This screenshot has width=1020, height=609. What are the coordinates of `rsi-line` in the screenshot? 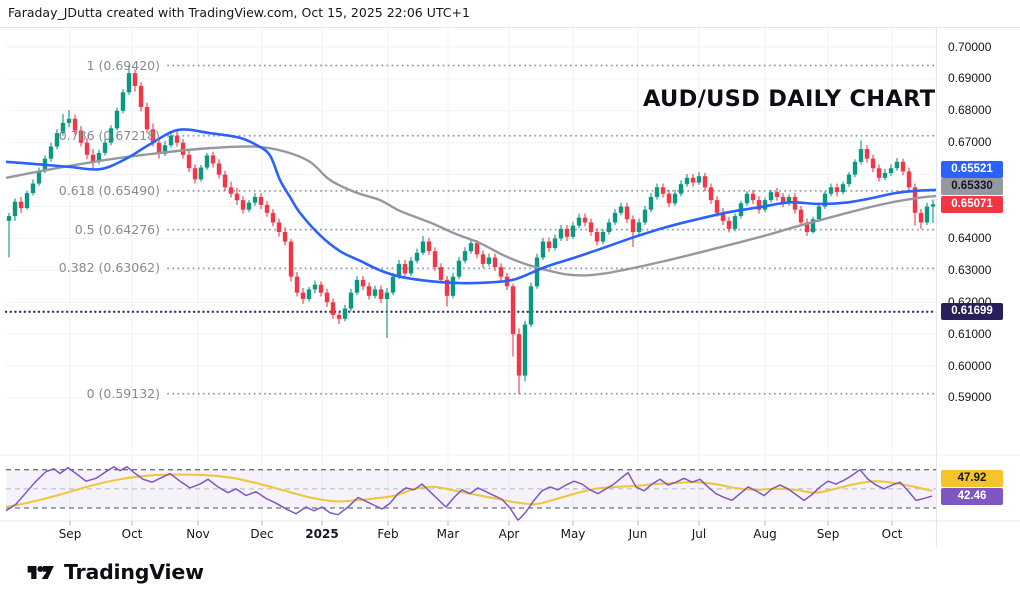 It's located at (469, 494).